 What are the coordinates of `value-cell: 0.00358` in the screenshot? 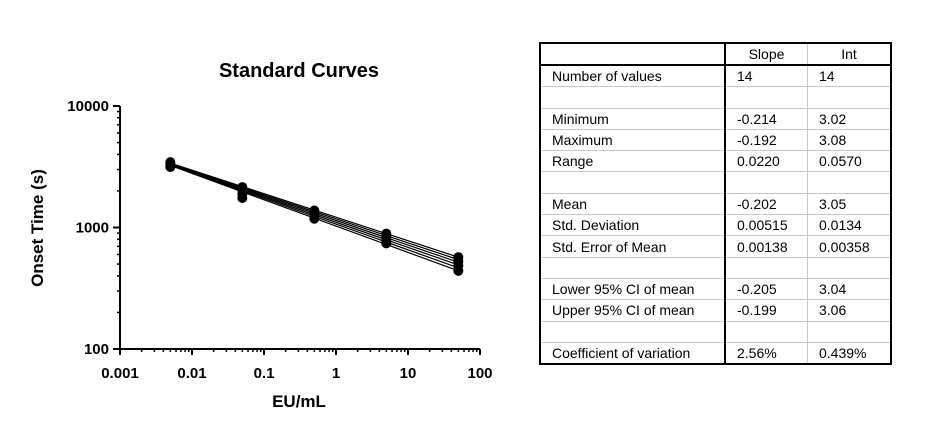 It's located at (849, 246).